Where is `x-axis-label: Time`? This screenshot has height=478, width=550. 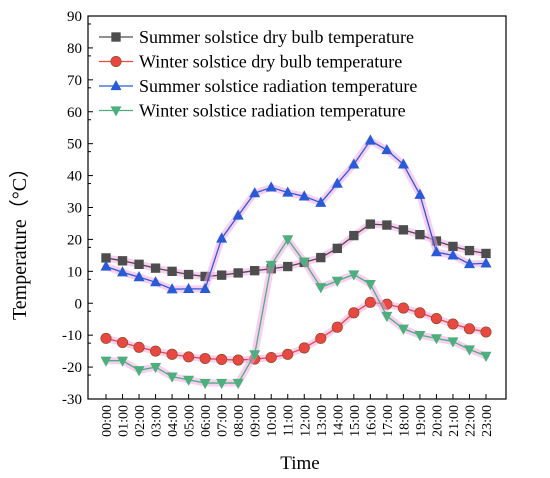
x-axis-label: Time is located at coordinates (299, 463).